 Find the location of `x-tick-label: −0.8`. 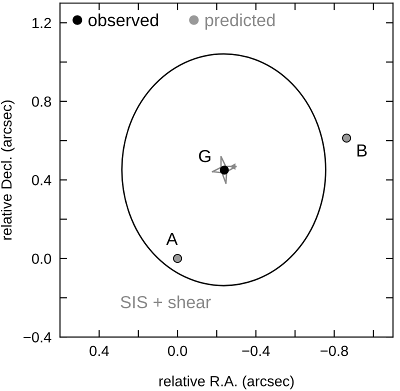

x-tick-label: −0.8 is located at coordinates (334, 351).